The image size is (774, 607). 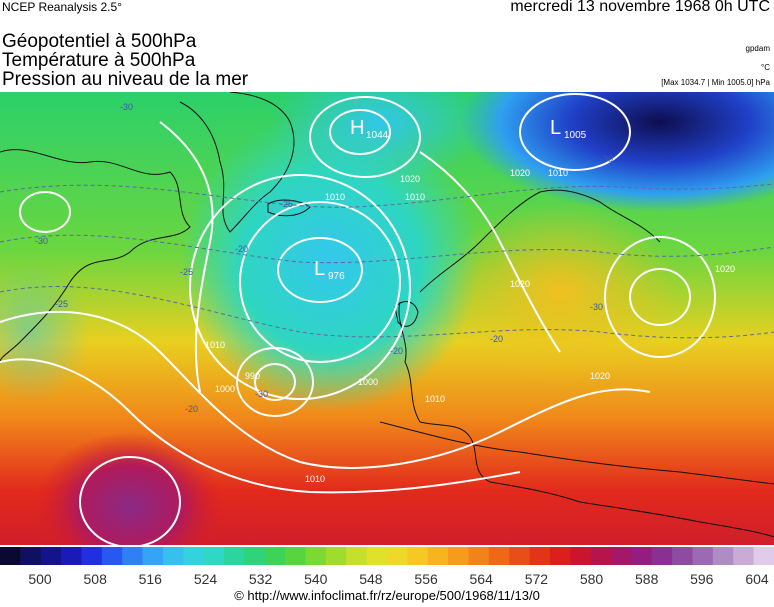 I want to click on color-scale-tick-label: 500, so click(x=40, y=579).